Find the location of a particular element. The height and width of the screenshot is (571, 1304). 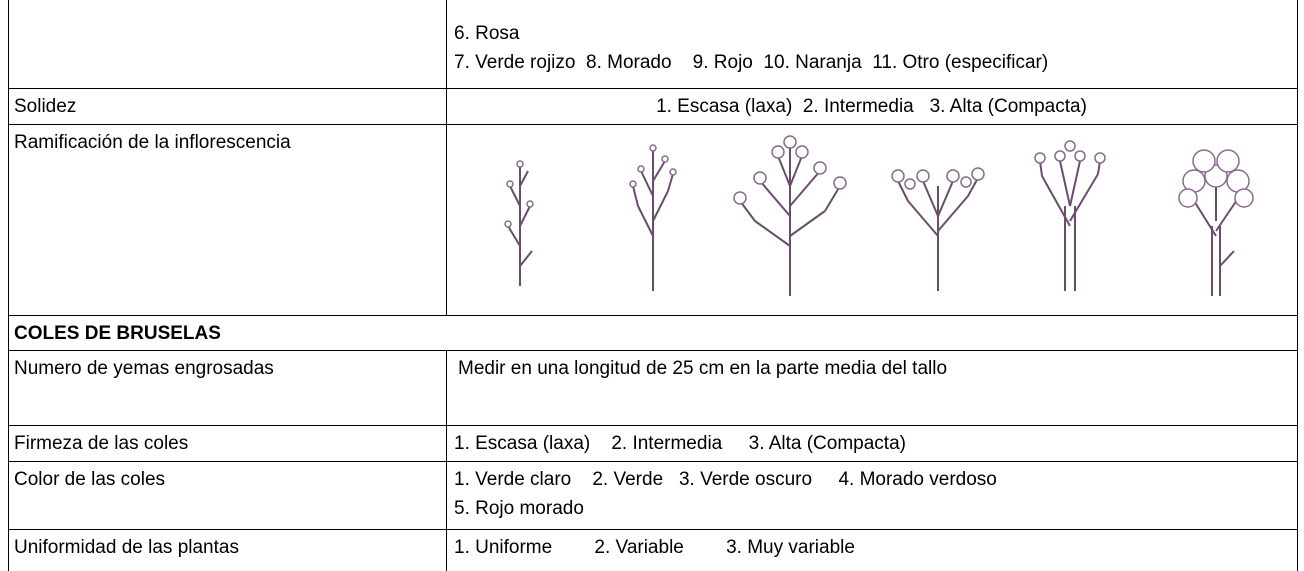

cell-text: 5. Rojo morado is located at coordinates (519, 508).